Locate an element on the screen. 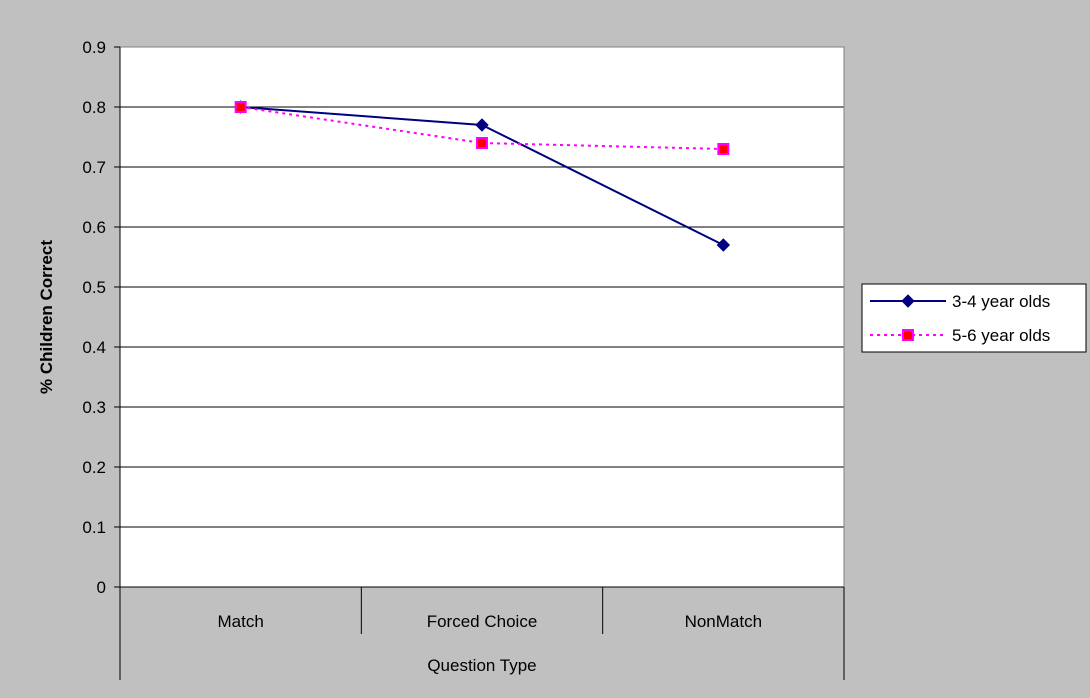 The width and height of the screenshot is (1090, 698). y-tick-label: 0.3 is located at coordinates (94, 407).